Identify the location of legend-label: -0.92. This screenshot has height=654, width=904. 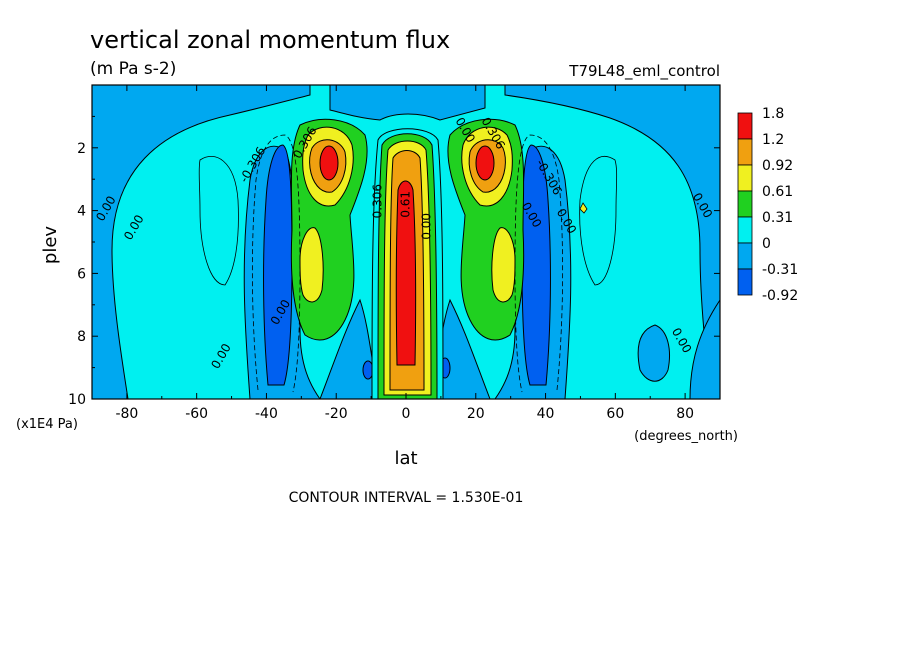
(780, 296).